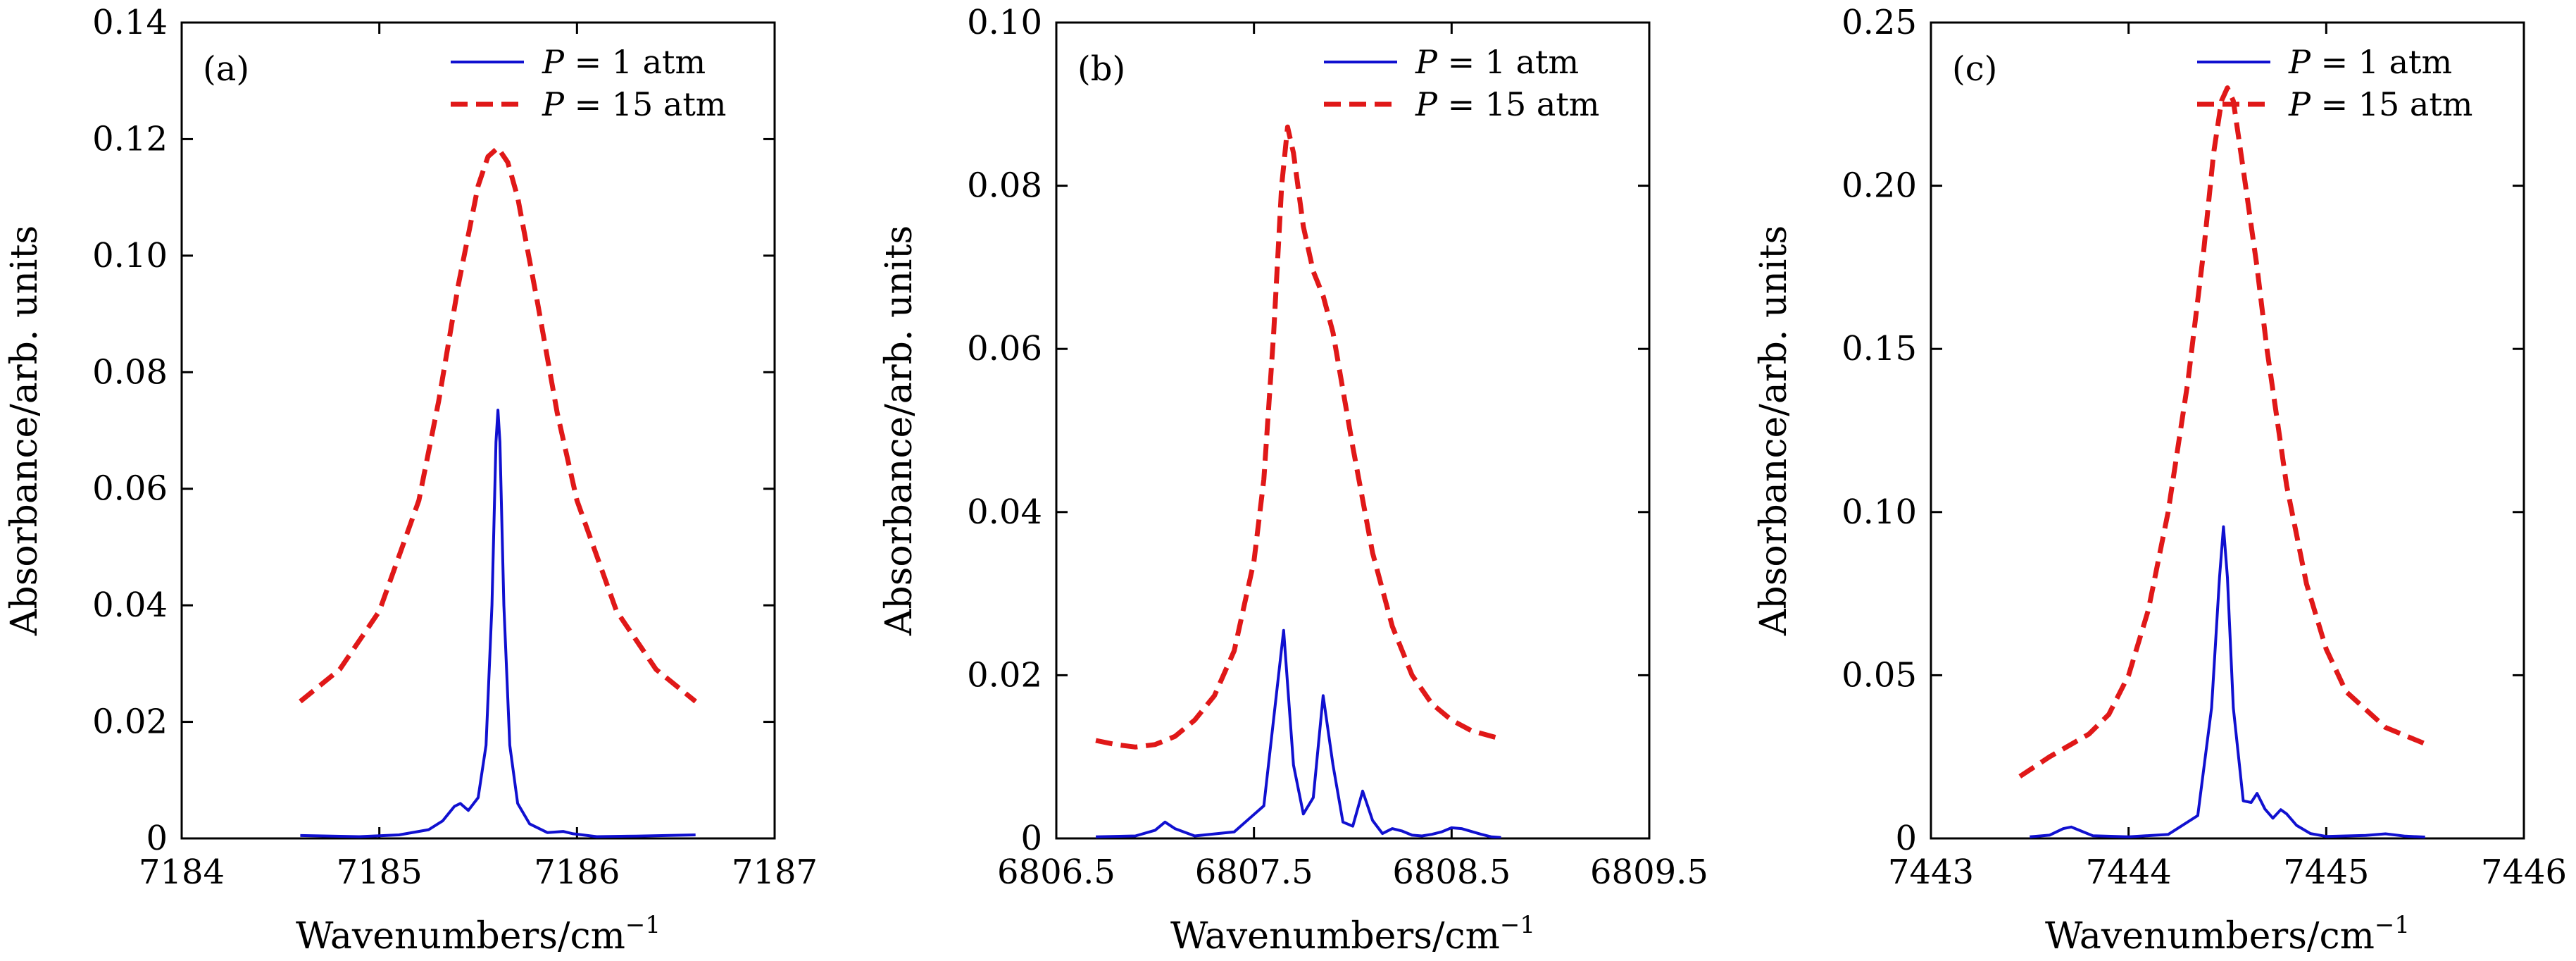 This screenshot has width=2576, height=961. What do you see at coordinates (182, 872) in the screenshot?
I see `x-tick-label: 7184` at bounding box center [182, 872].